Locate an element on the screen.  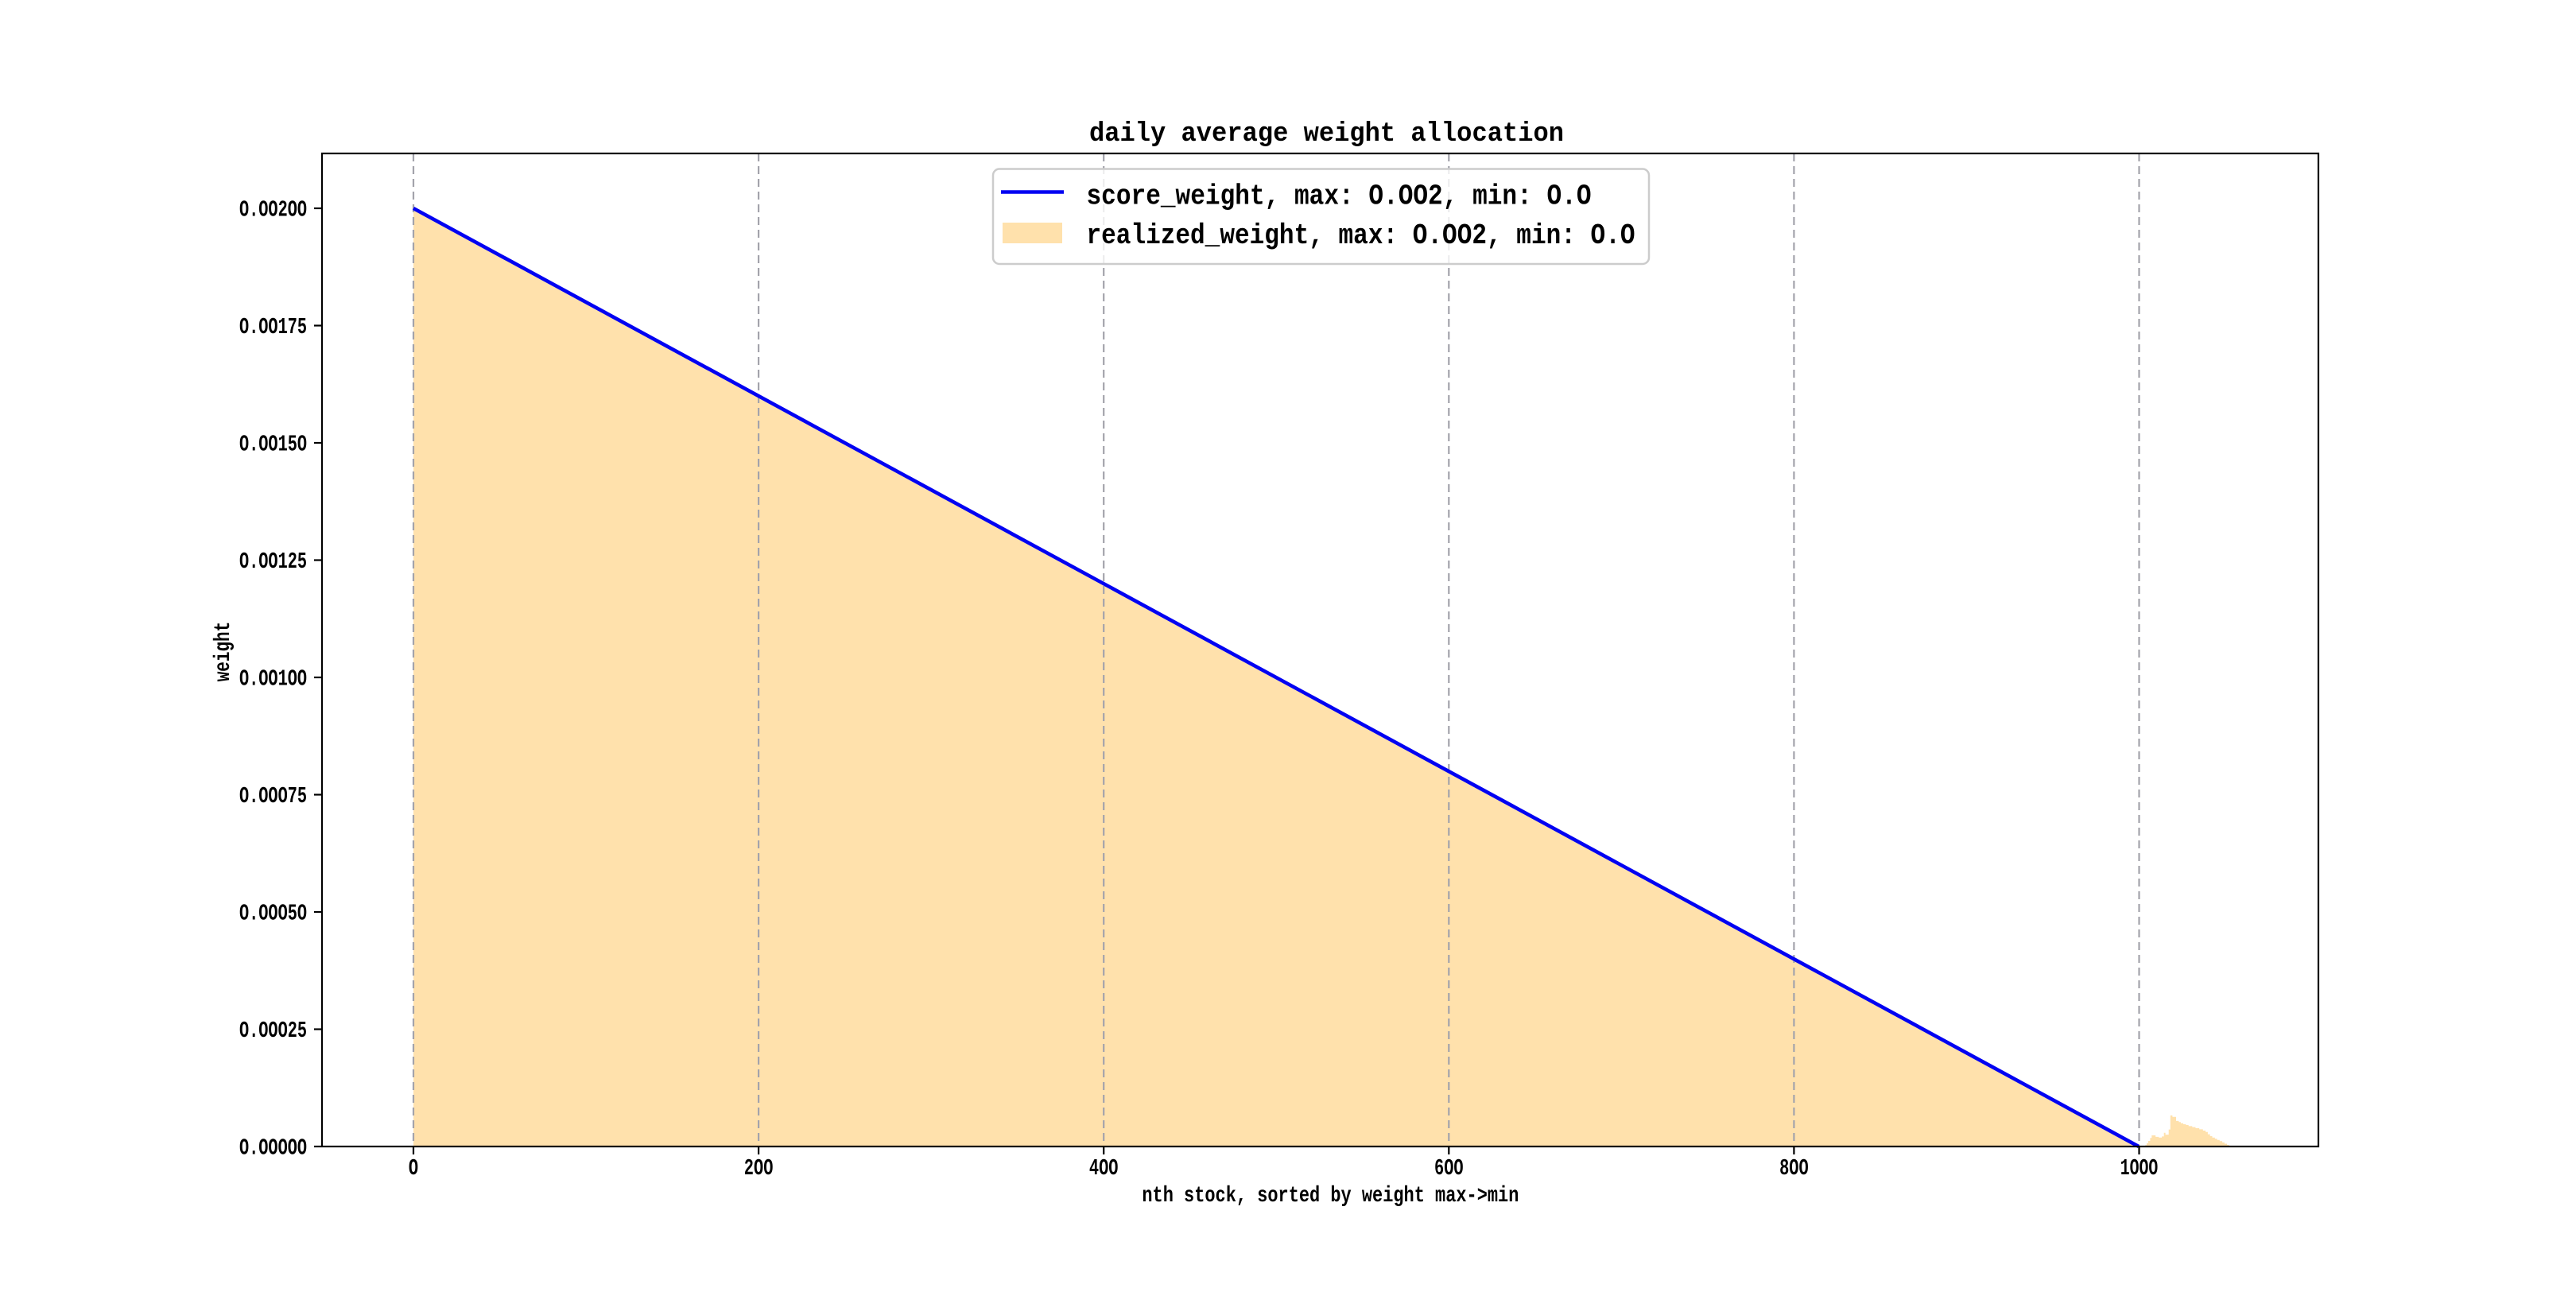
svg-text: O.OO2OO is located at coordinates (273, 210).